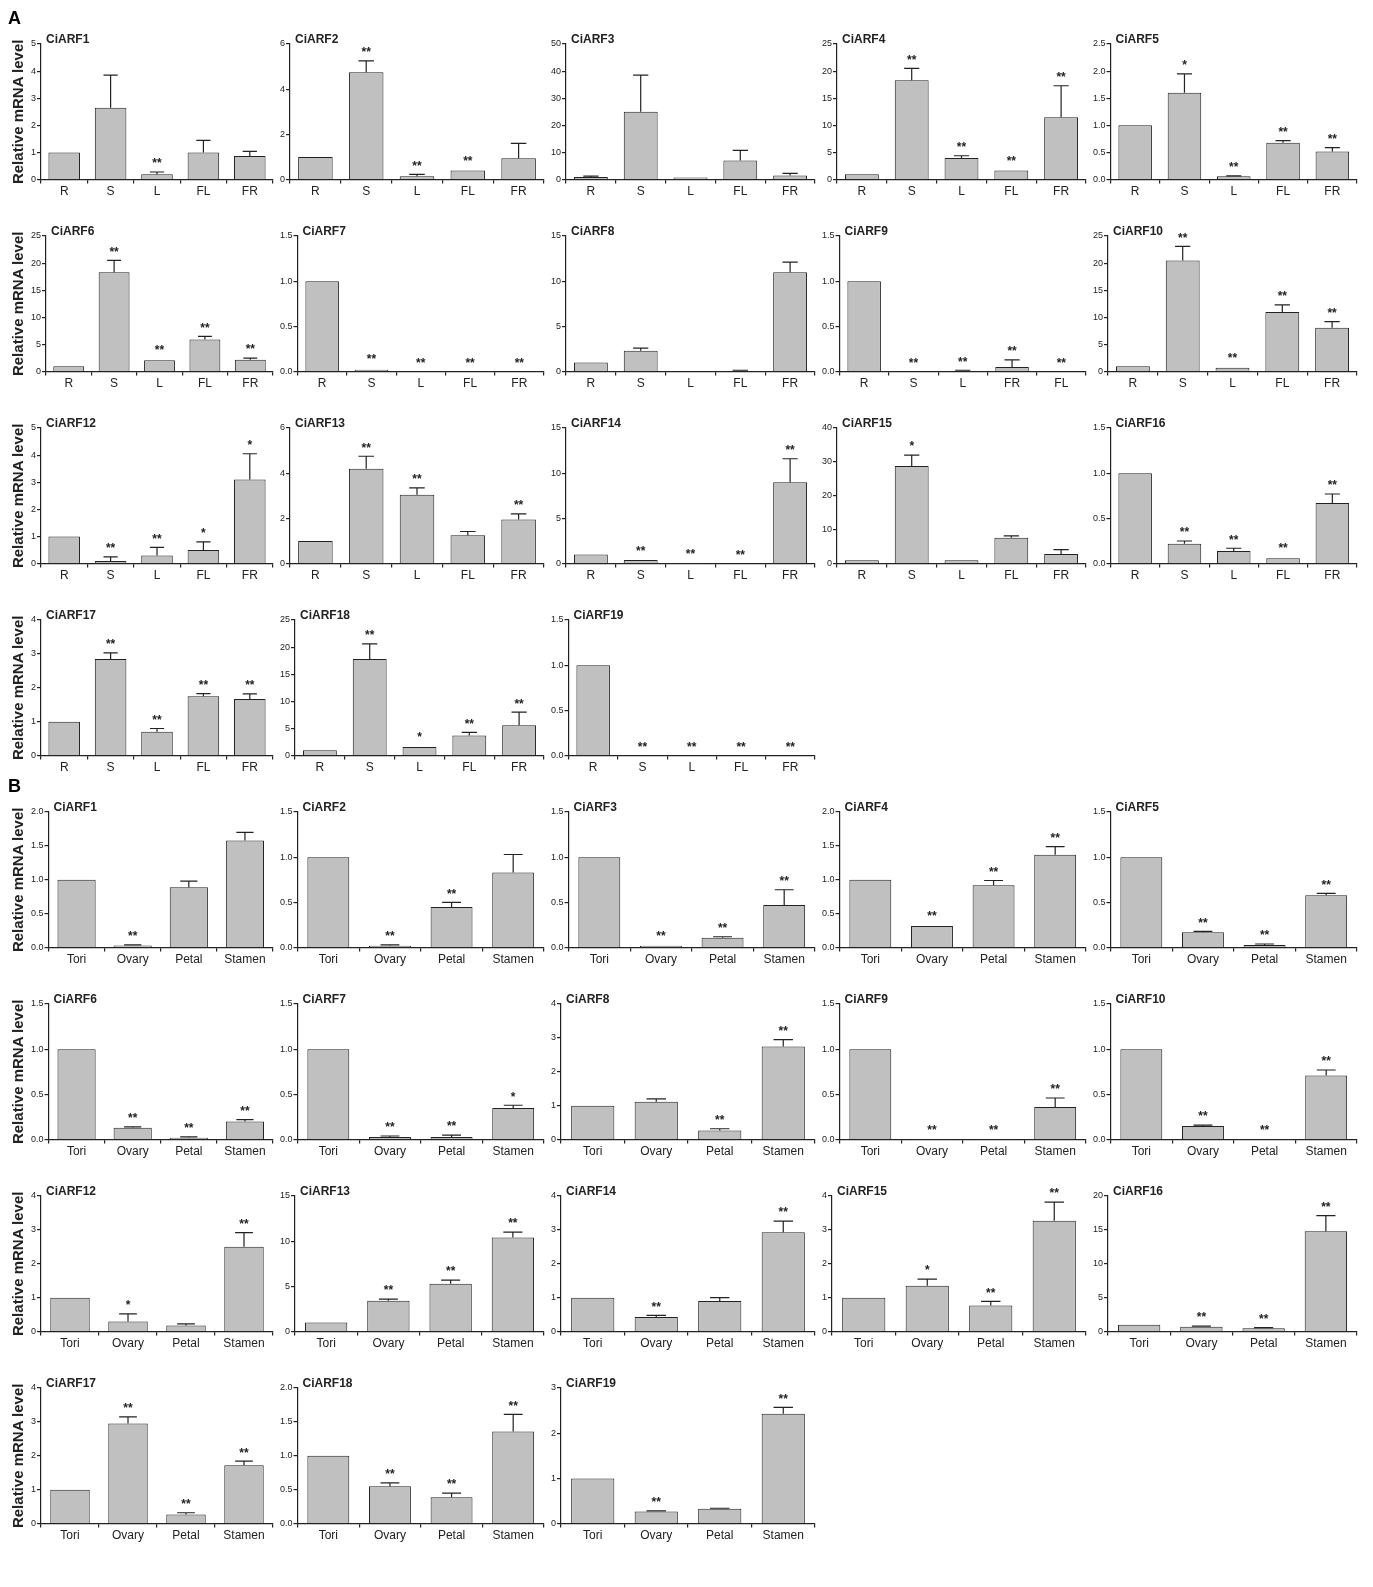 The image size is (1373, 1587). Describe the element at coordinates (866, 231) in the screenshot. I see `chart-title: CiARF9` at that location.